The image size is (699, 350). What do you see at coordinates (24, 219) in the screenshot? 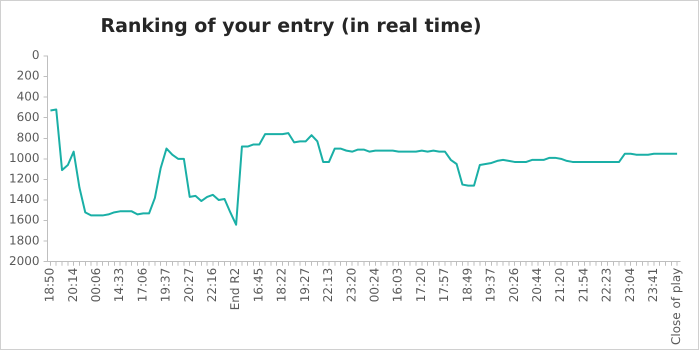
I see `y-tick-label: 1600` at bounding box center [24, 219].